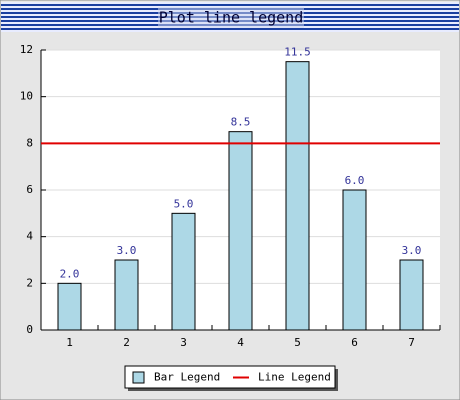 The image size is (460, 400). Describe the element at coordinates (411, 342) in the screenshot. I see `x-tick-label: 7` at that location.